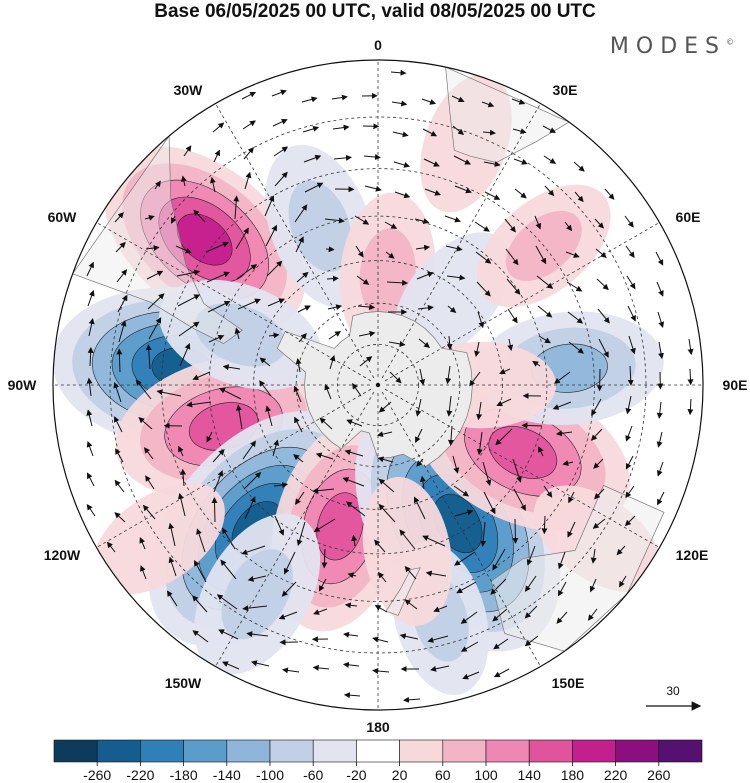 The height and width of the screenshot is (783, 750). What do you see at coordinates (400, 775) in the screenshot?
I see `colorbar-tick-label: 20` at bounding box center [400, 775].